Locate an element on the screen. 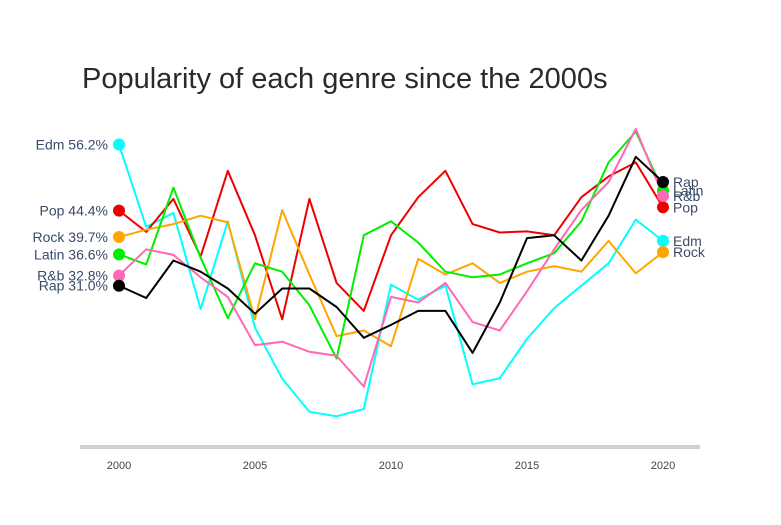  end-label-r-b: R&b is located at coordinates (686, 196).